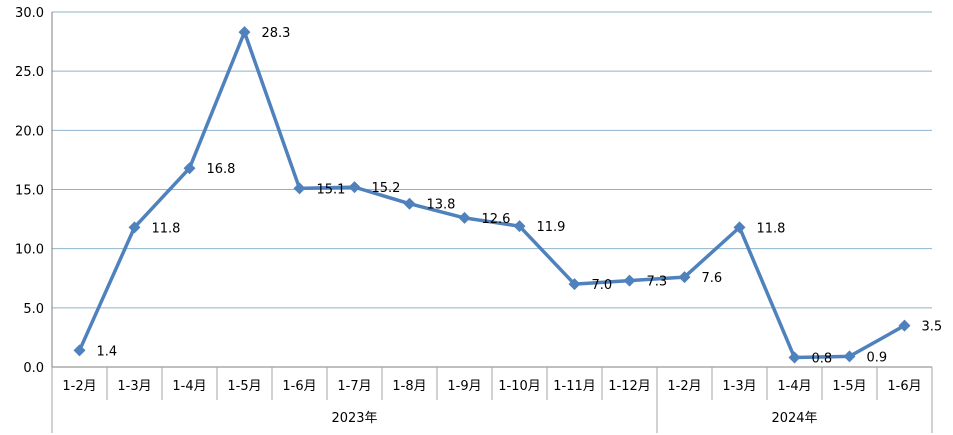 This screenshot has height=435, width=953. Describe the element at coordinates (276, 33) in the screenshot. I see `data-label: 28.3` at that location.